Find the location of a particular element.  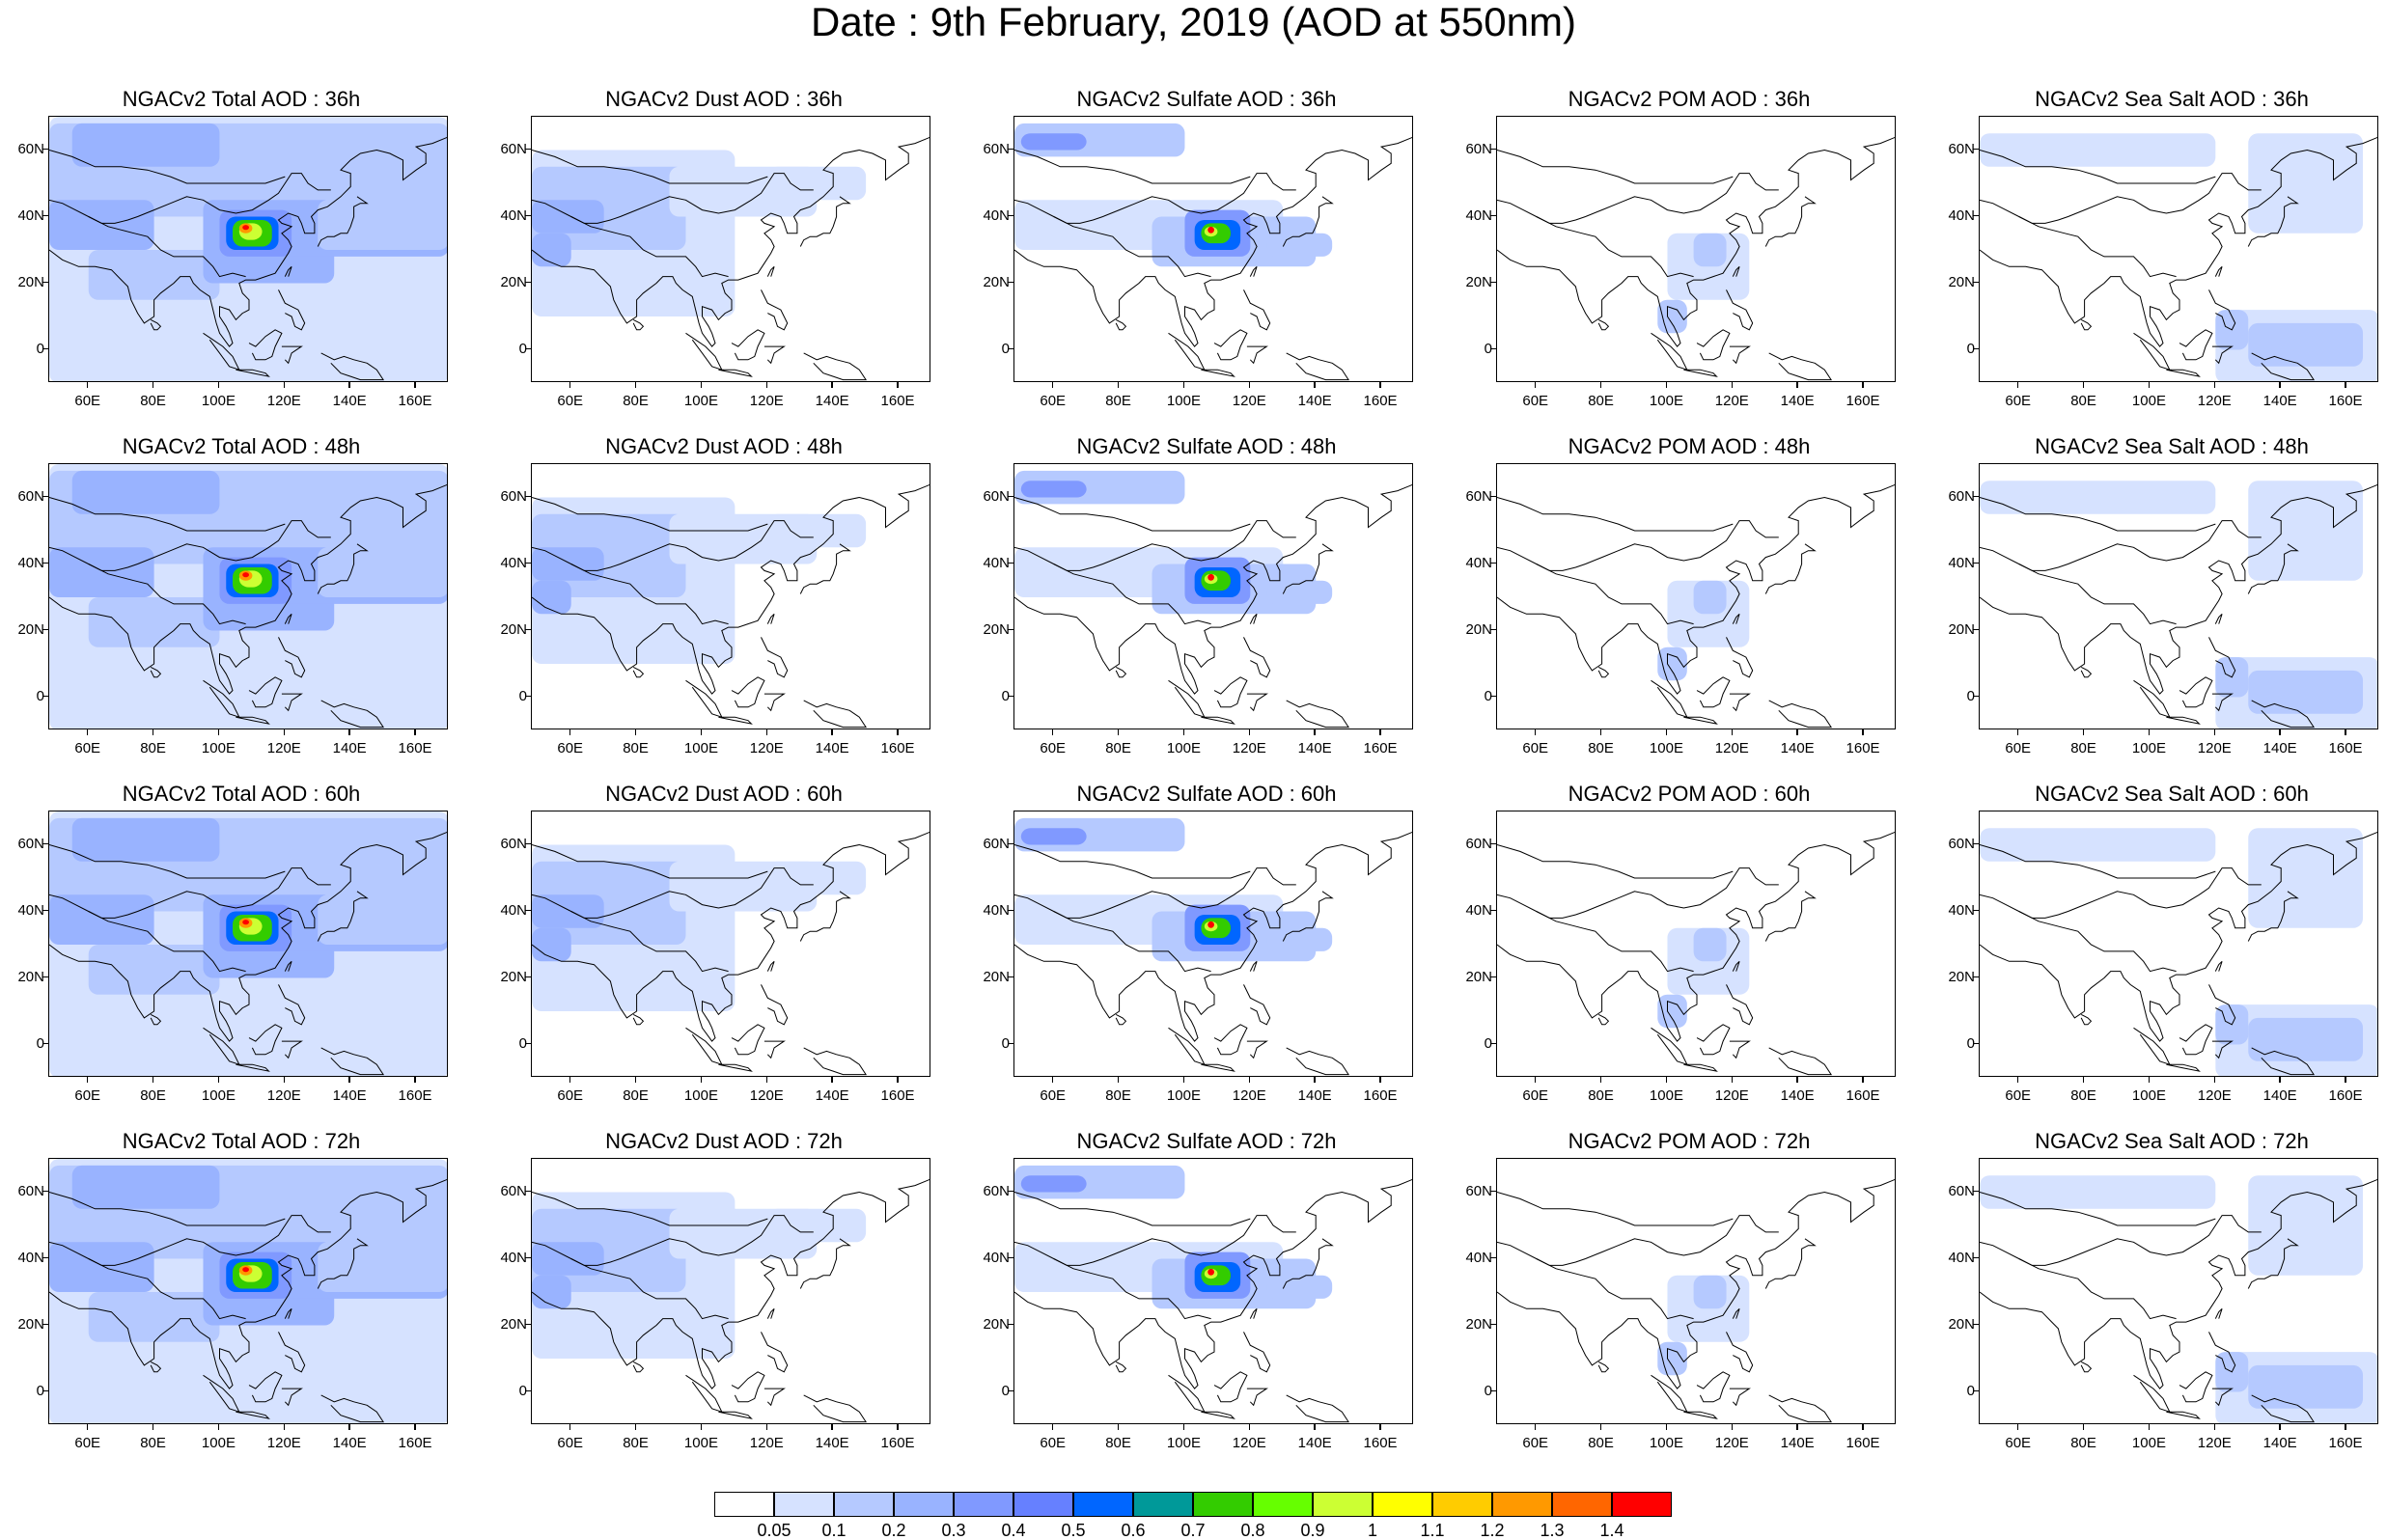

x-tick-label: 120E is located at coordinates (283, 748).